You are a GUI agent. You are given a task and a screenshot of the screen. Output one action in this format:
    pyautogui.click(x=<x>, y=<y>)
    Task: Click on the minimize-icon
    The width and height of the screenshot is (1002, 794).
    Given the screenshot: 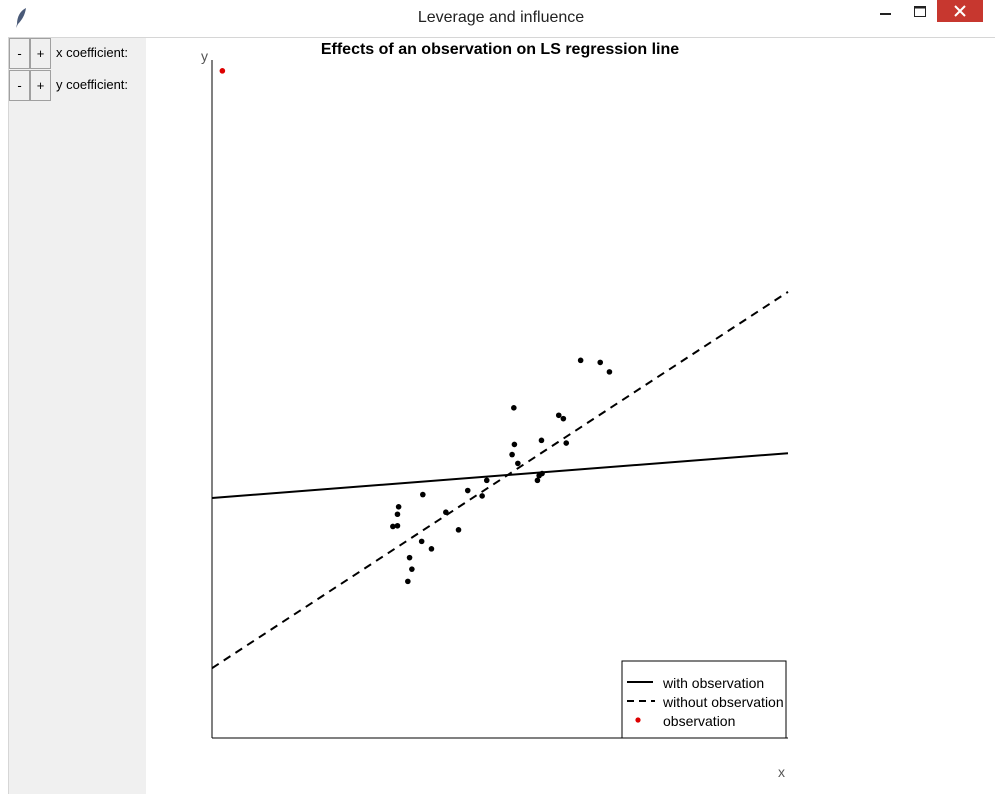 What is the action you would take?
    pyautogui.click(x=885, y=14)
    